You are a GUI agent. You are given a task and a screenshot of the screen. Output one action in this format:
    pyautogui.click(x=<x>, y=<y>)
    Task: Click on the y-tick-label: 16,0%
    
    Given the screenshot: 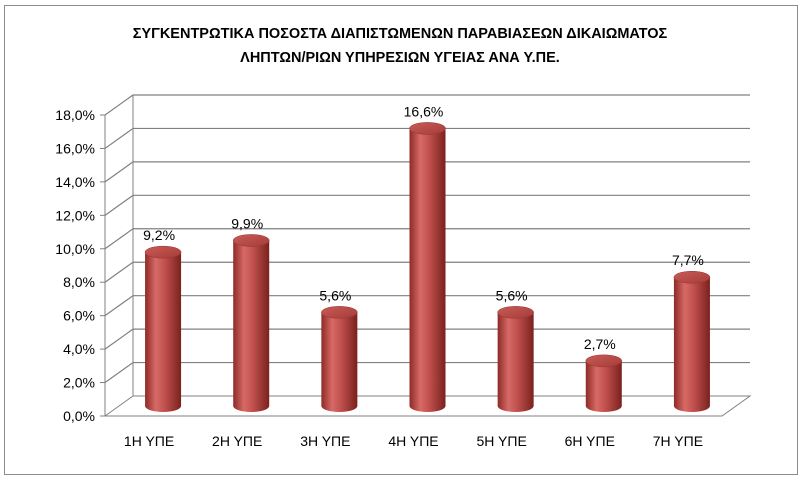 What is the action you would take?
    pyautogui.click(x=75, y=148)
    